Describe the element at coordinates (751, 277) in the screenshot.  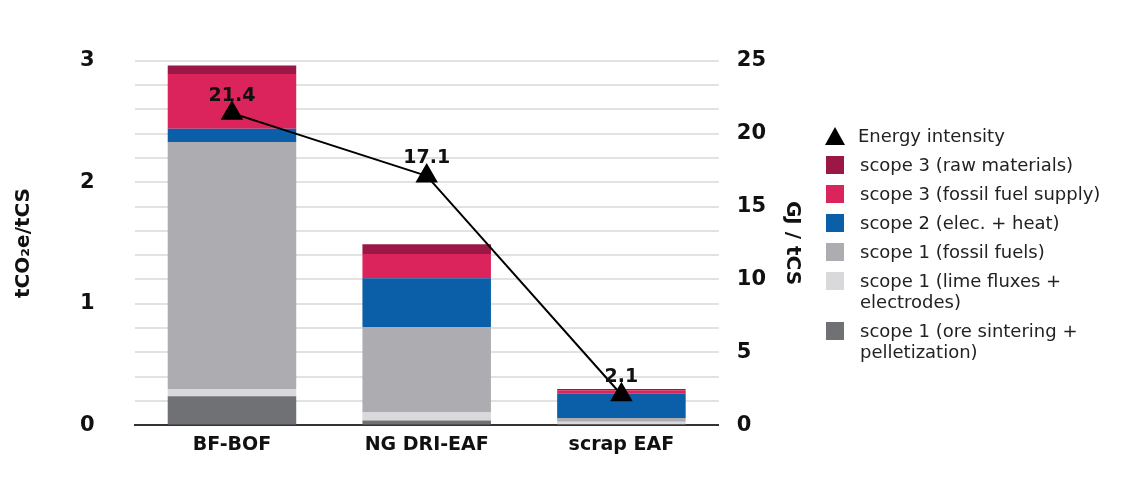
I see `y2-tick-label: 10` at that location.